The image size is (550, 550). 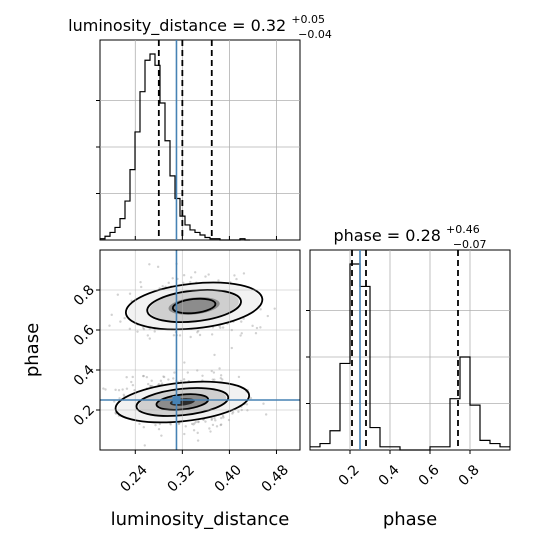 What do you see at coordinates (204, 478) in the screenshot?
I see `x-tick-labels: 0.24 0.32 0.40 0.48` at bounding box center [204, 478].